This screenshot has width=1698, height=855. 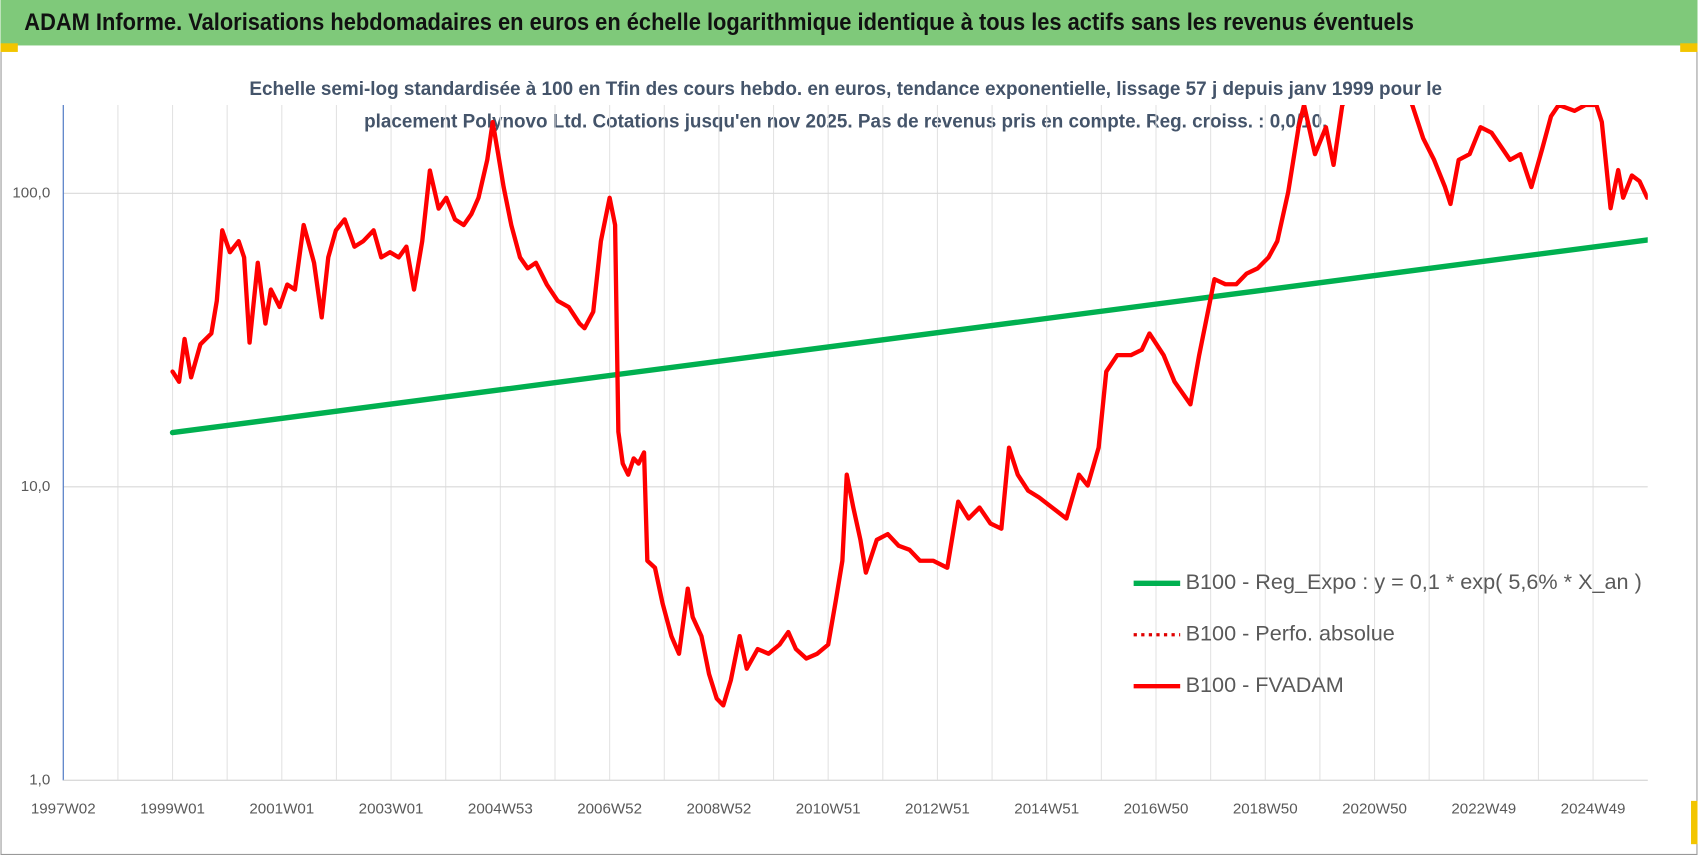 What do you see at coordinates (39, 779) in the screenshot?
I see `y-tick-label: 1,0` at bounding box center [39, 779].